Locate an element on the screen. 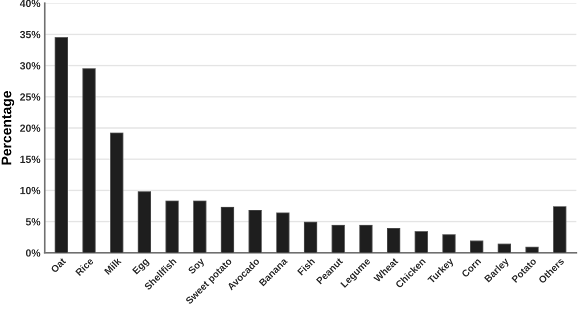  y-tick-label: 40% is located at coordinates (30, 4).